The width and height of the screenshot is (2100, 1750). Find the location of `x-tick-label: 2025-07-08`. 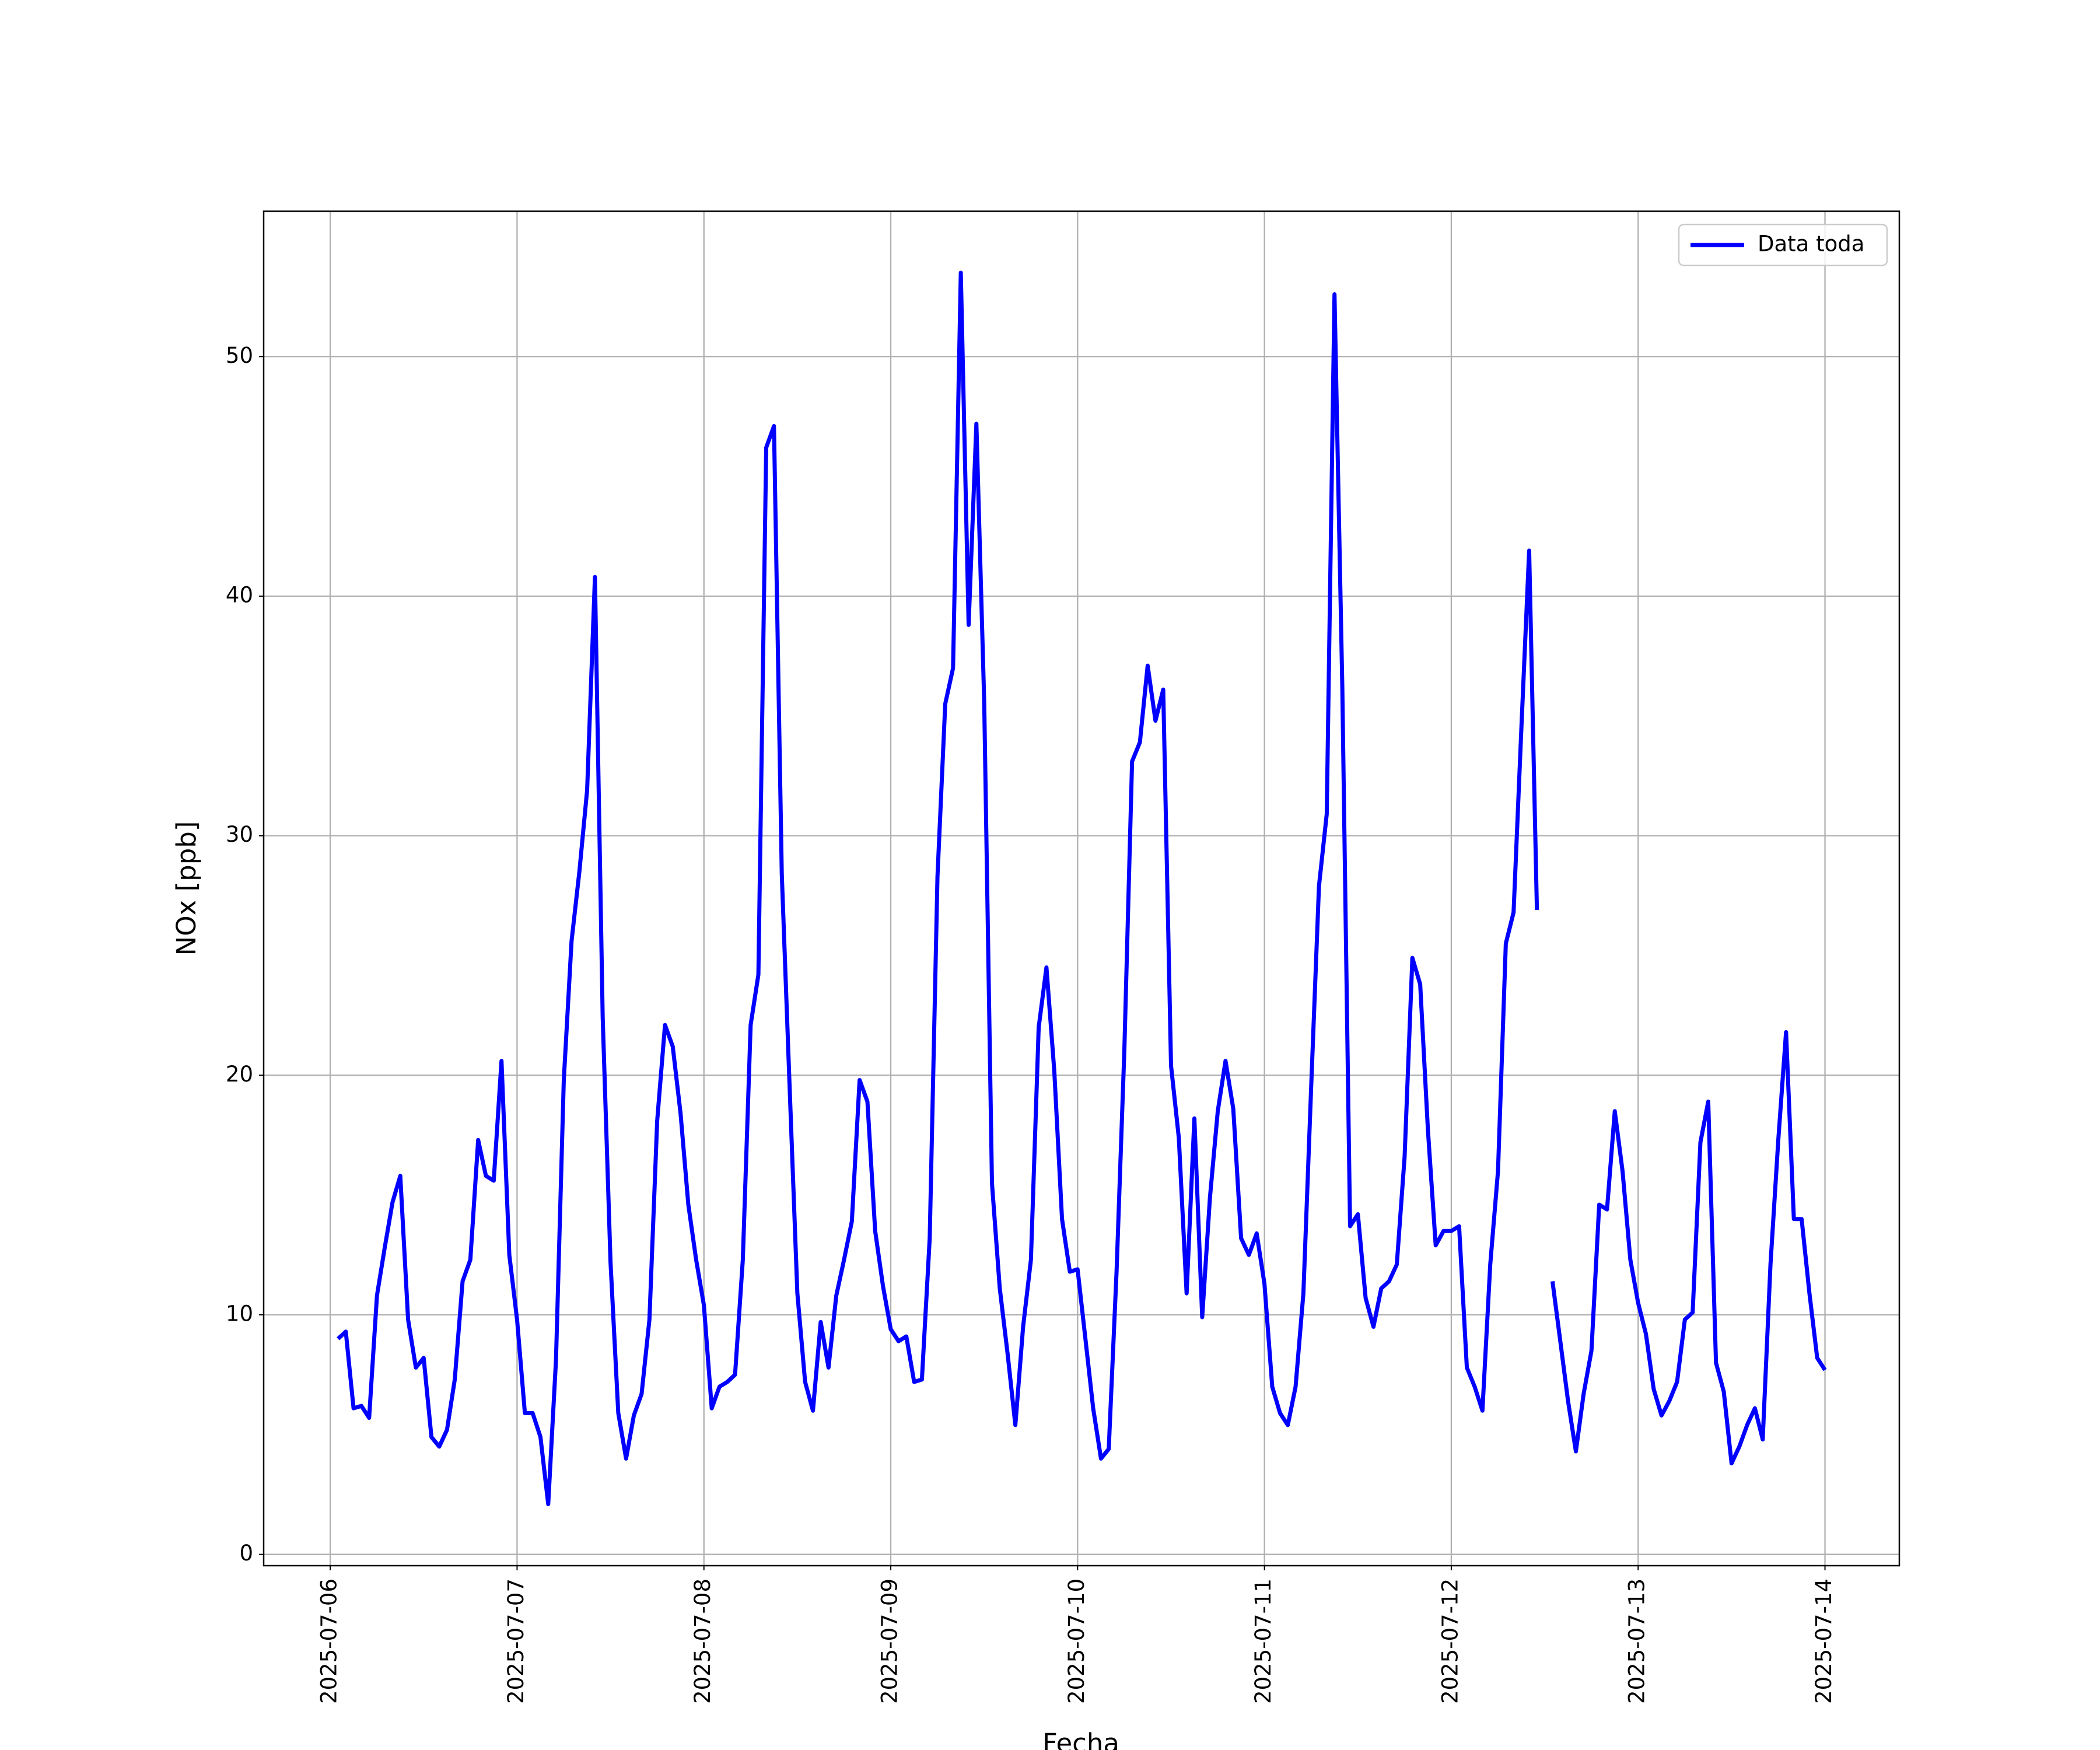

x-tick-label: 2025-07-08 is located at coordinates (702, 1641).